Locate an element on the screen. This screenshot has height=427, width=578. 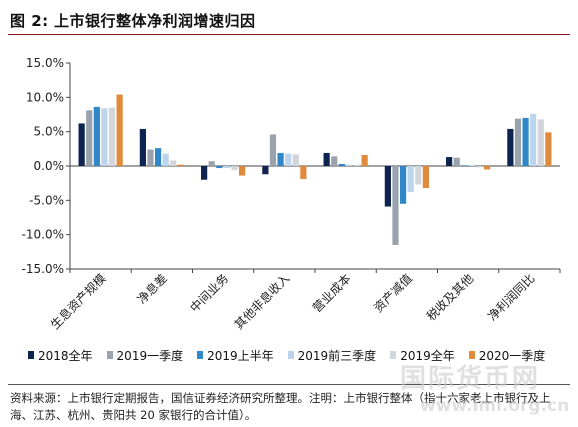
x-tick-label: 其他非息收入 is located at coordinates (262, 302).